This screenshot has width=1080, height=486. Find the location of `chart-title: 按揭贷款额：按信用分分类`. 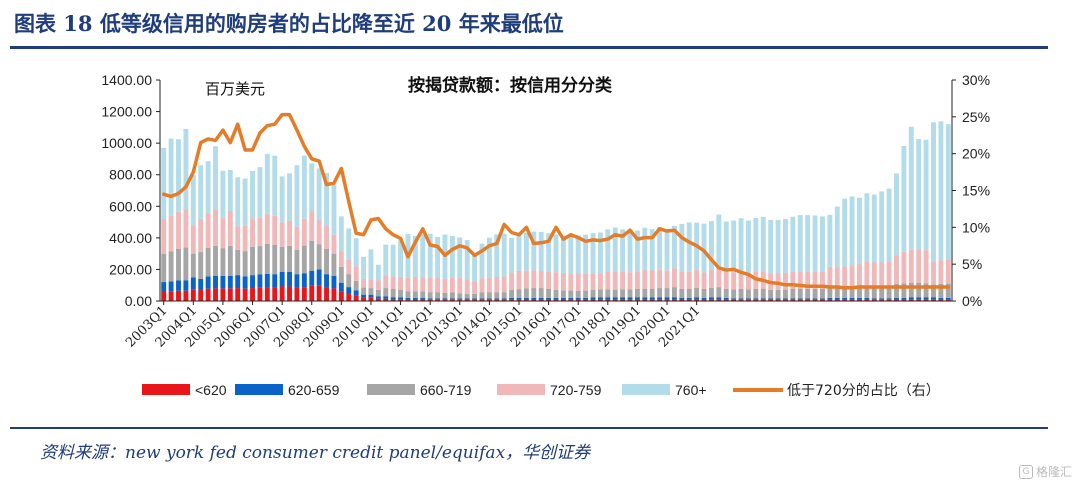

chart-title: 按揭贷款额：按信用分分类 is located at coordinates (510, 85).